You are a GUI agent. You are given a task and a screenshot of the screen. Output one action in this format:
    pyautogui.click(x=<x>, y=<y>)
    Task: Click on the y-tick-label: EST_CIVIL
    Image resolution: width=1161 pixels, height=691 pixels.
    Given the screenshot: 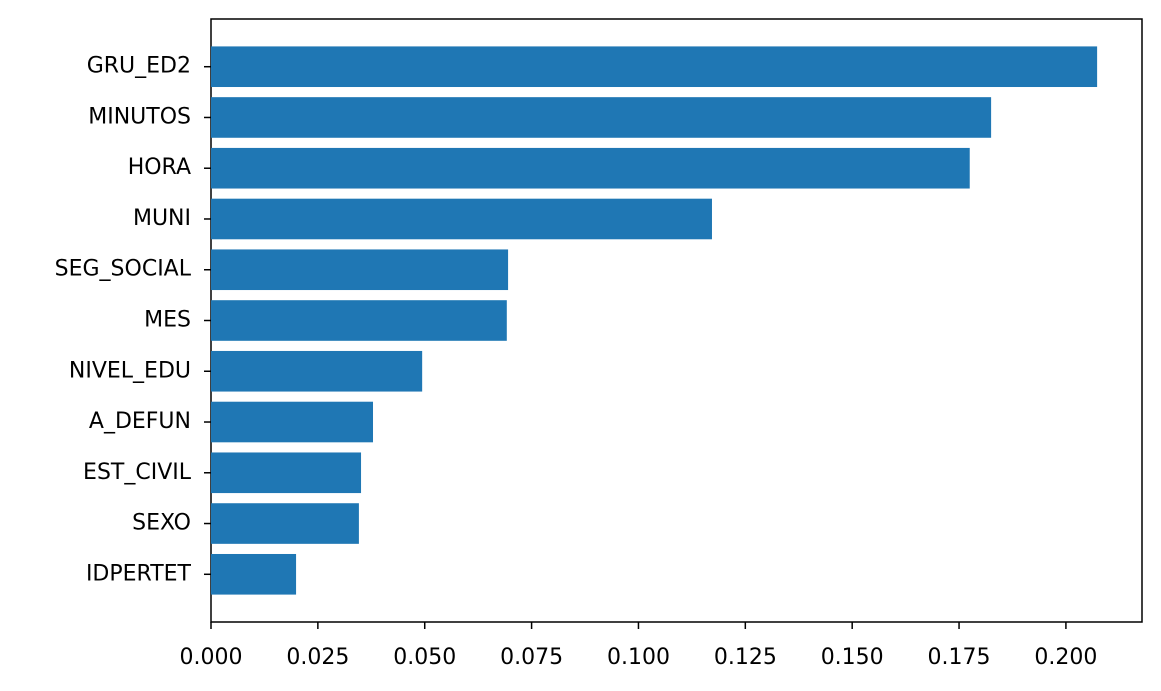 What is the action you would take?
    pyautogui.click(x=137, y=472)
    